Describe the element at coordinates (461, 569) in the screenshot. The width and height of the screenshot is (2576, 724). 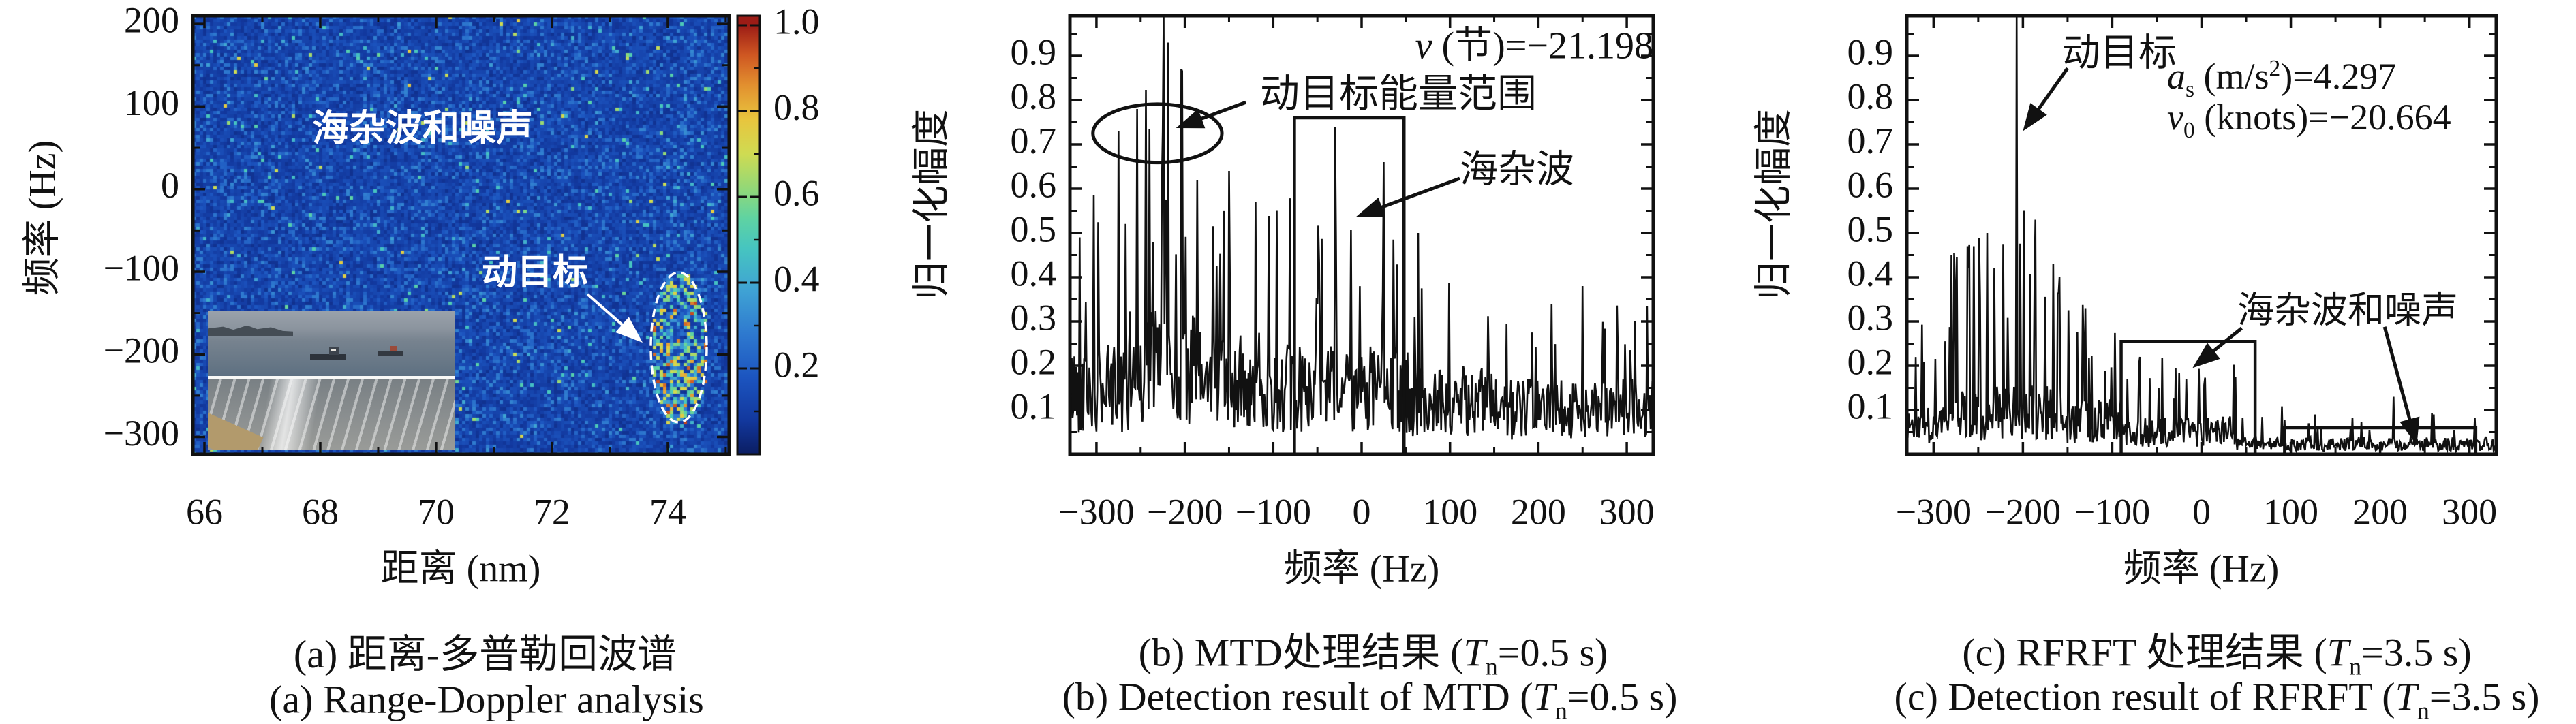
I see `a-x-axis-label: 距离 (nm)` at that location.